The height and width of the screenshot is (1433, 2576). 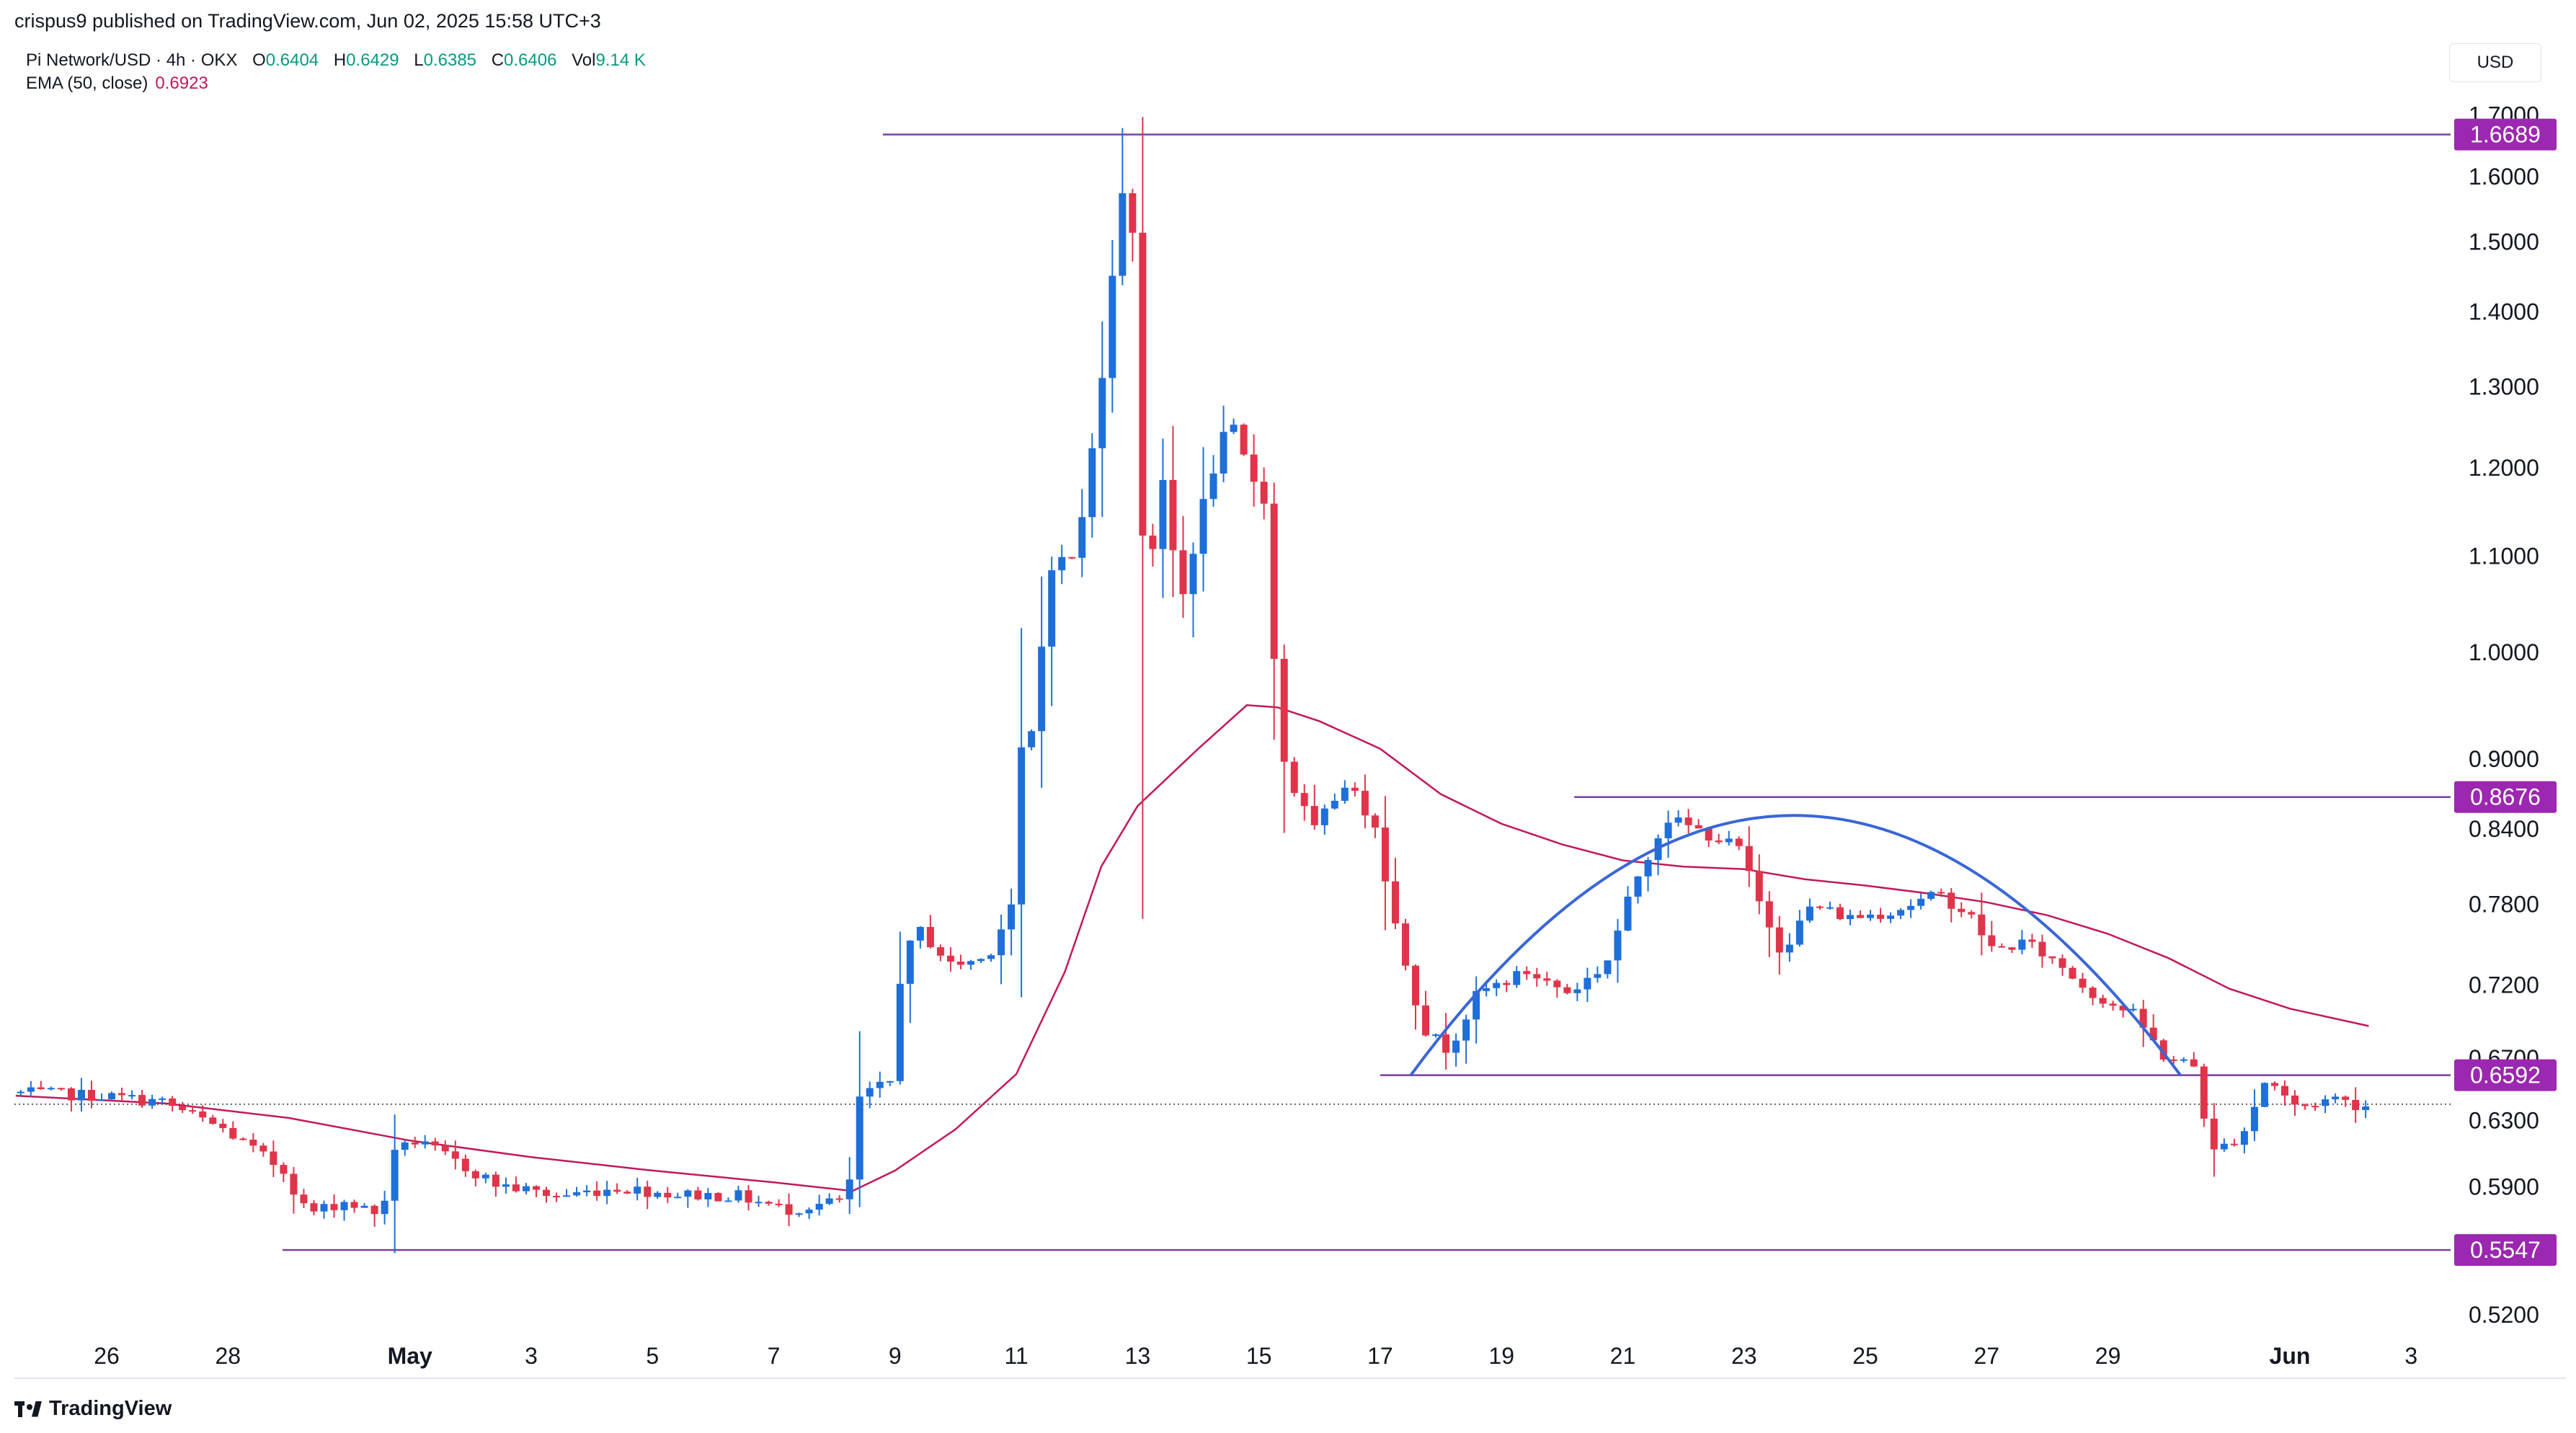 I want to click on price-tick-label: 1.2000, so click(x=2504, y=468).